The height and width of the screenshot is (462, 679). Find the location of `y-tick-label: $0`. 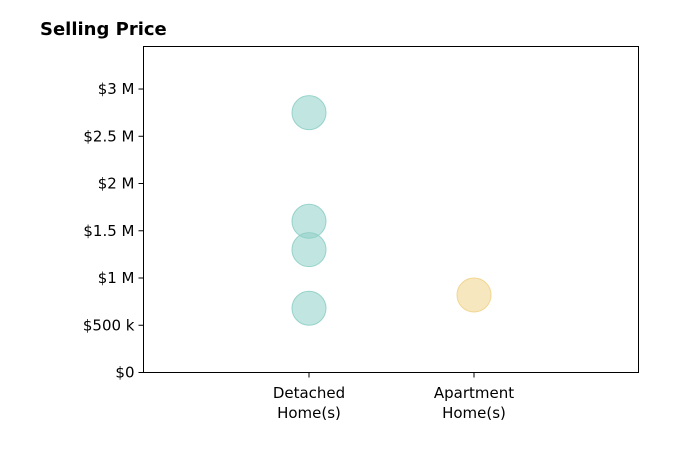

y-tick-label: $0 is located at coordinates (124, 373).